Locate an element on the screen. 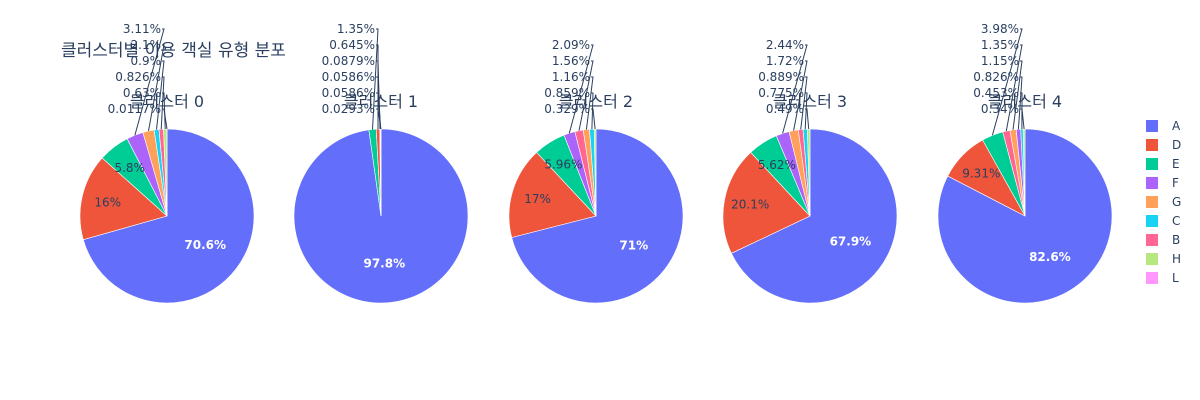 The height and width of the screenshot is (400, 1200). slice-label-outside: 0.329% is located at coordinates (567, 109).